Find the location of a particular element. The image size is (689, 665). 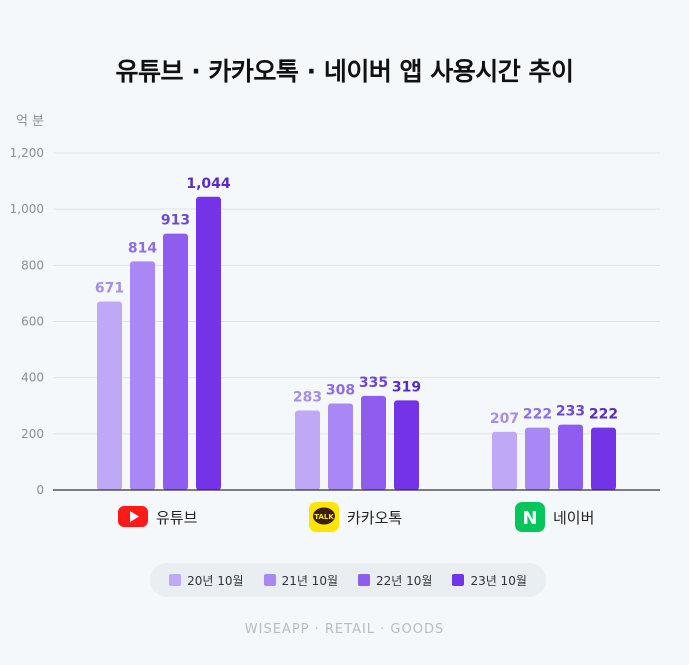

legend-item-2022: 22년 10월 is located at coordinates (395, 580).